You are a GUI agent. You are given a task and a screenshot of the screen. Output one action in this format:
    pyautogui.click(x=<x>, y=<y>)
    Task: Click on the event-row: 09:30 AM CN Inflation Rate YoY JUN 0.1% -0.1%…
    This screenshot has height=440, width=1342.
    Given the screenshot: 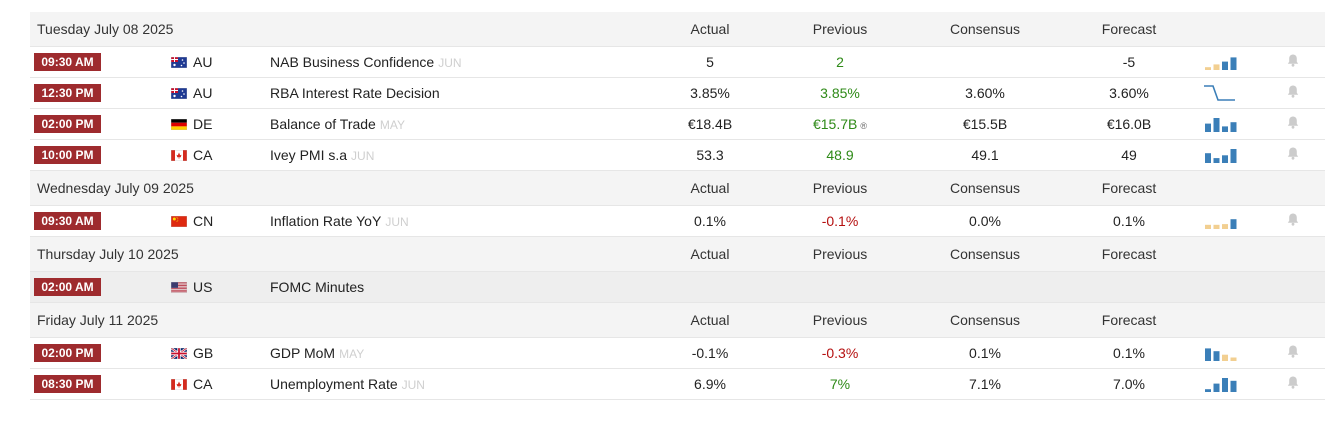 What is the action you would take?
    pyautogui.click(x=677, y=221)
    